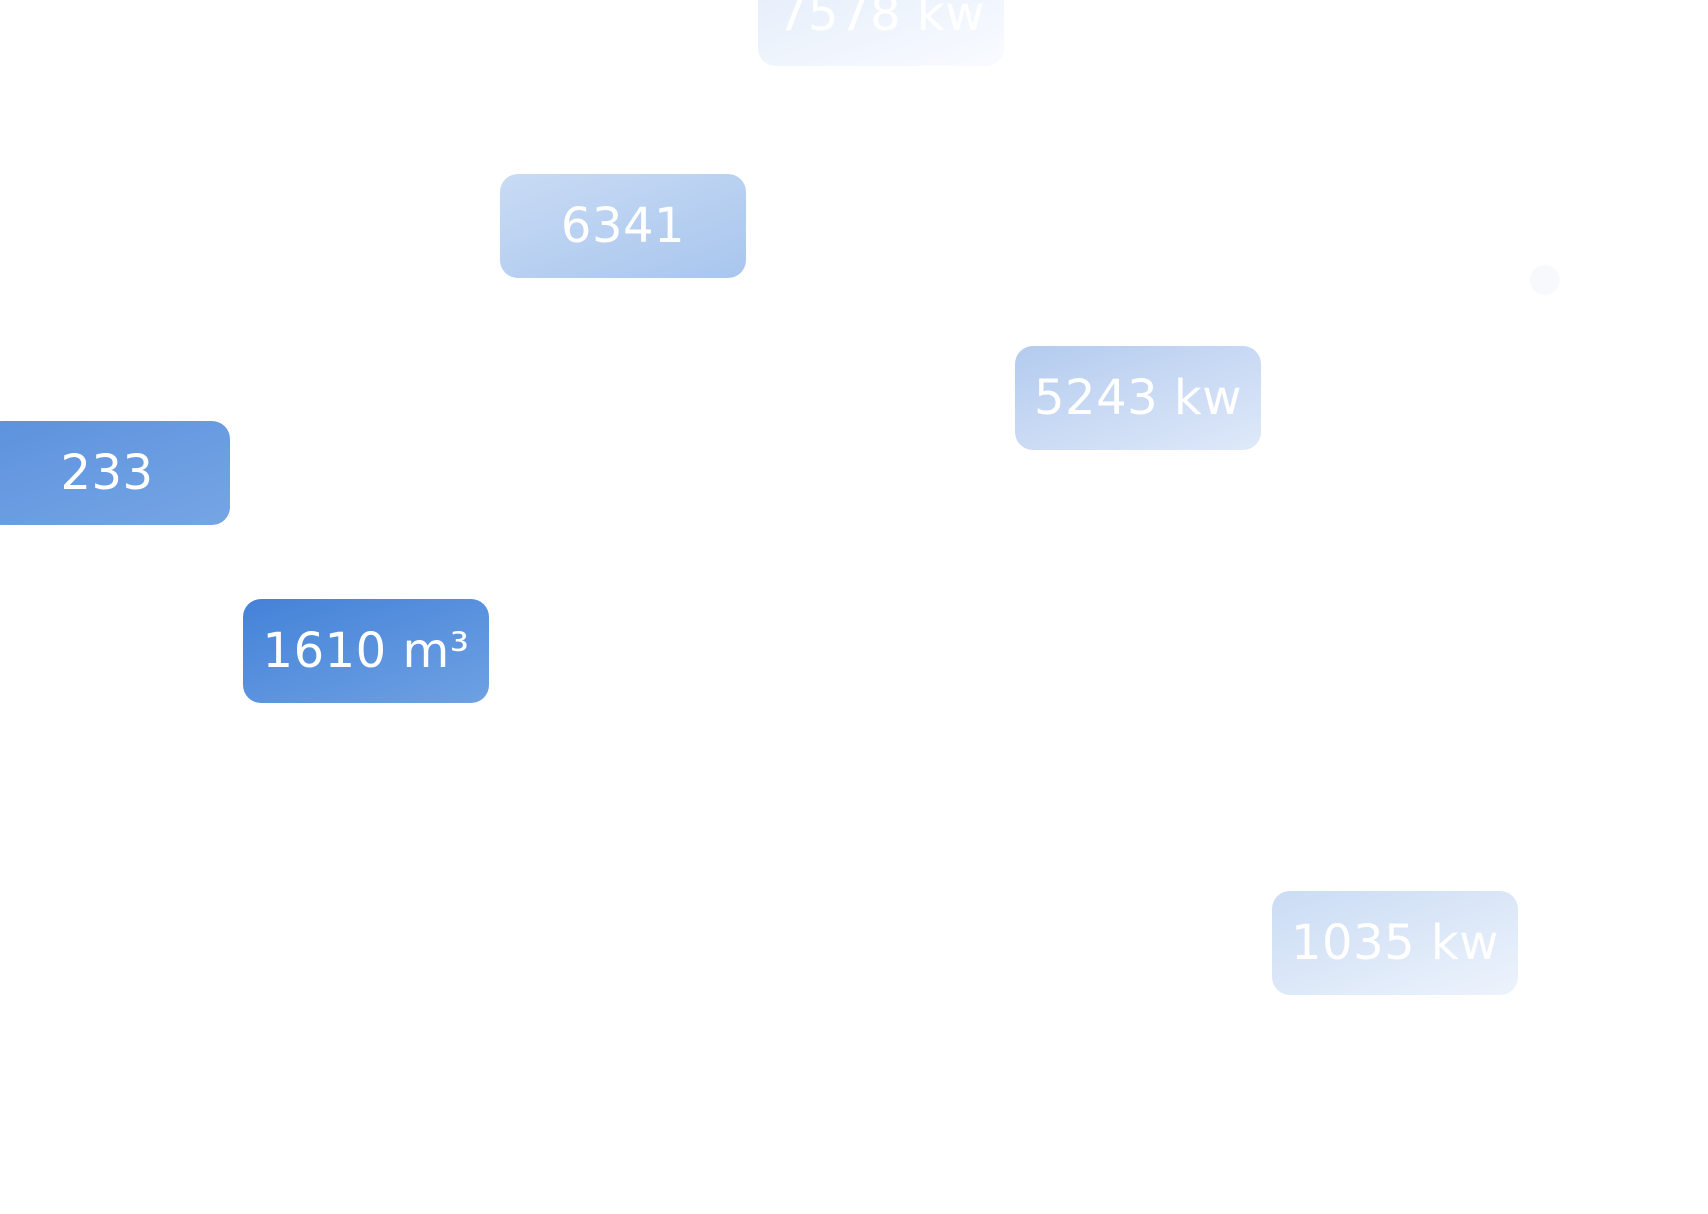 The height and width of the screenshot is (1214, 1708). I want to click on faint-dot, so click(1545, 280).